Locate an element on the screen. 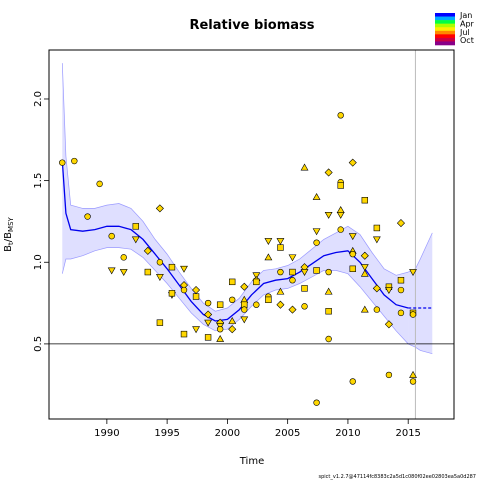 The width and height of the screenshot is (480, 480). legend-label: Apr is located at coordinates (467, 23).